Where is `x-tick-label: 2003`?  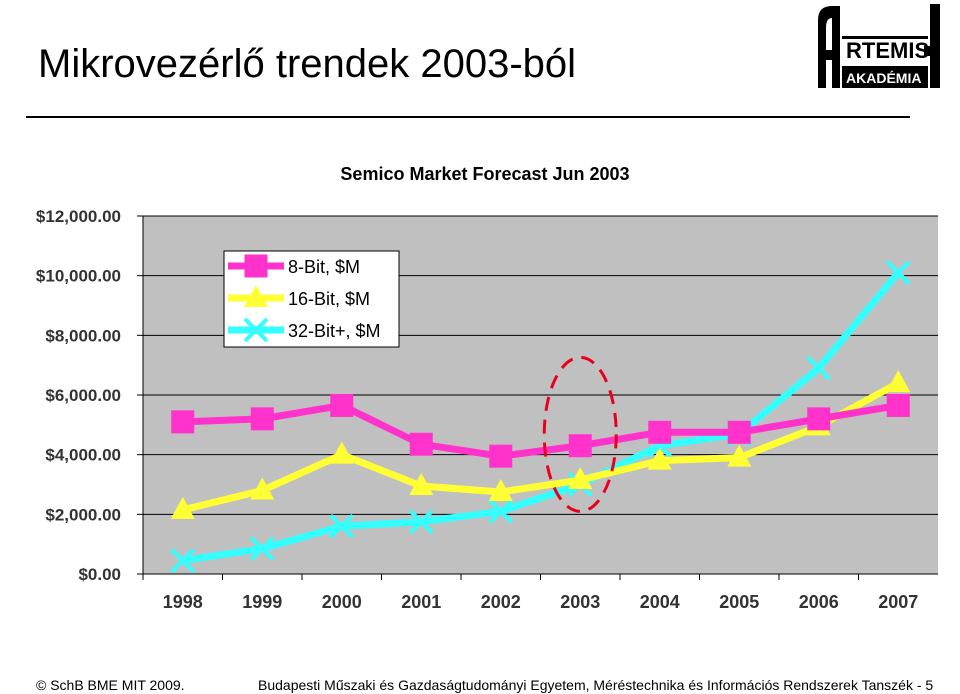 x-tick-label: 2003 is located at coordinates (580, 602).